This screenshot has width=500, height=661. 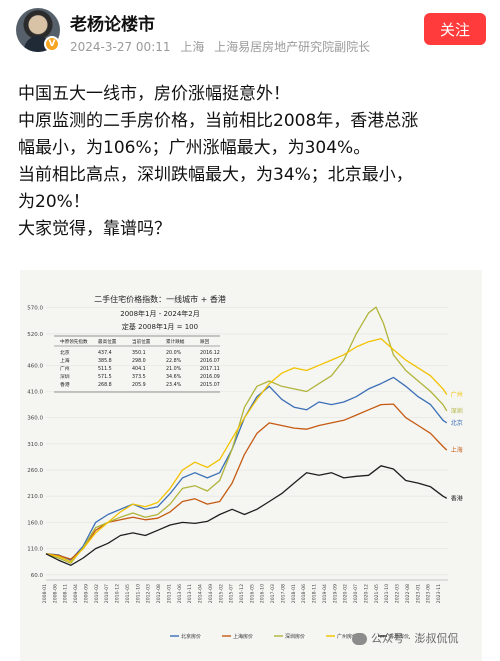 What do you see at coordinates (128, 593) in the screenshot?
I see `x-tick-label: 2011-05` at bounding box center [128, 593].